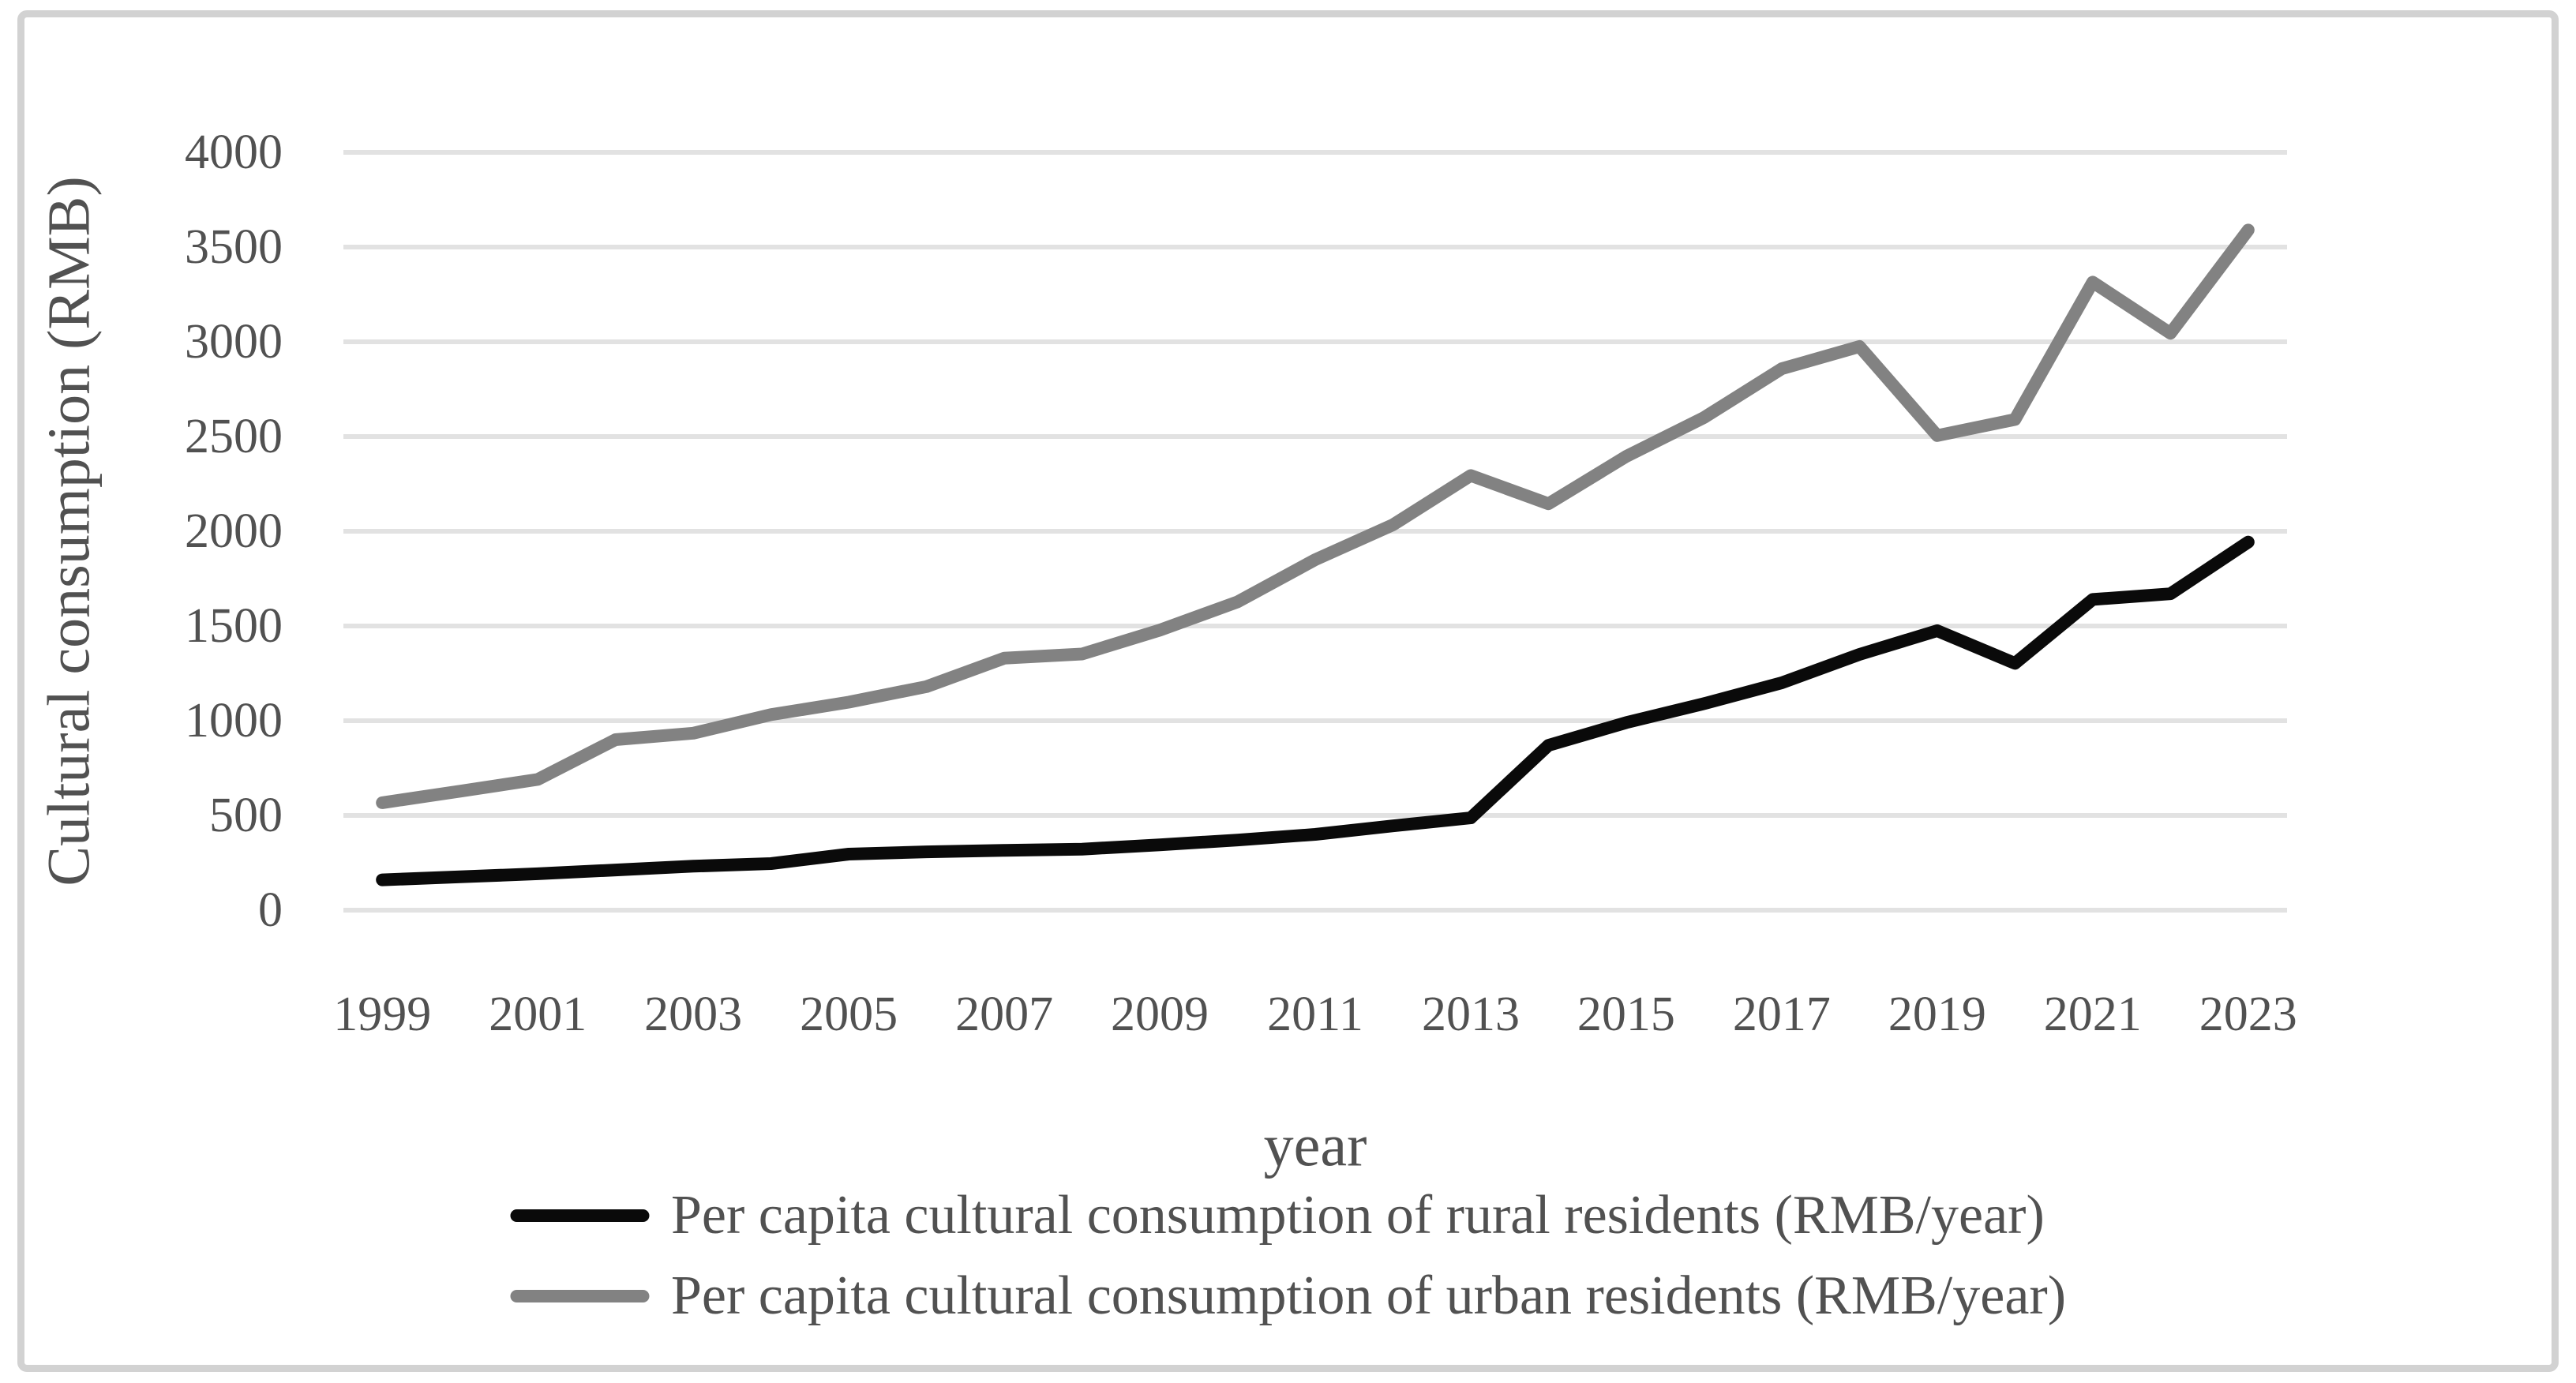 The height and width of the screenshot is (1383, 2576). What do you see at coordinates (234, 436) in the screenshot?
I see `y-tick-label-2500: 2500` at bounding box center [234, 436].